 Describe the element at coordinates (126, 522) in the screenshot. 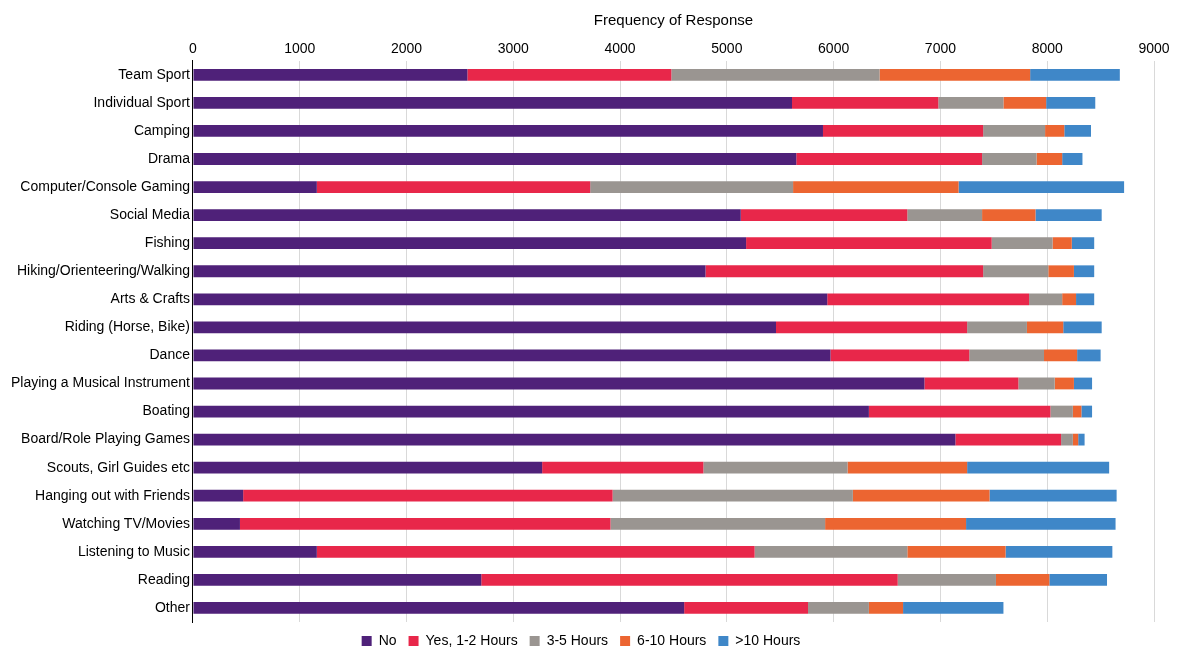

I see `y-tick-label: Watching TV/Movies` at that location.